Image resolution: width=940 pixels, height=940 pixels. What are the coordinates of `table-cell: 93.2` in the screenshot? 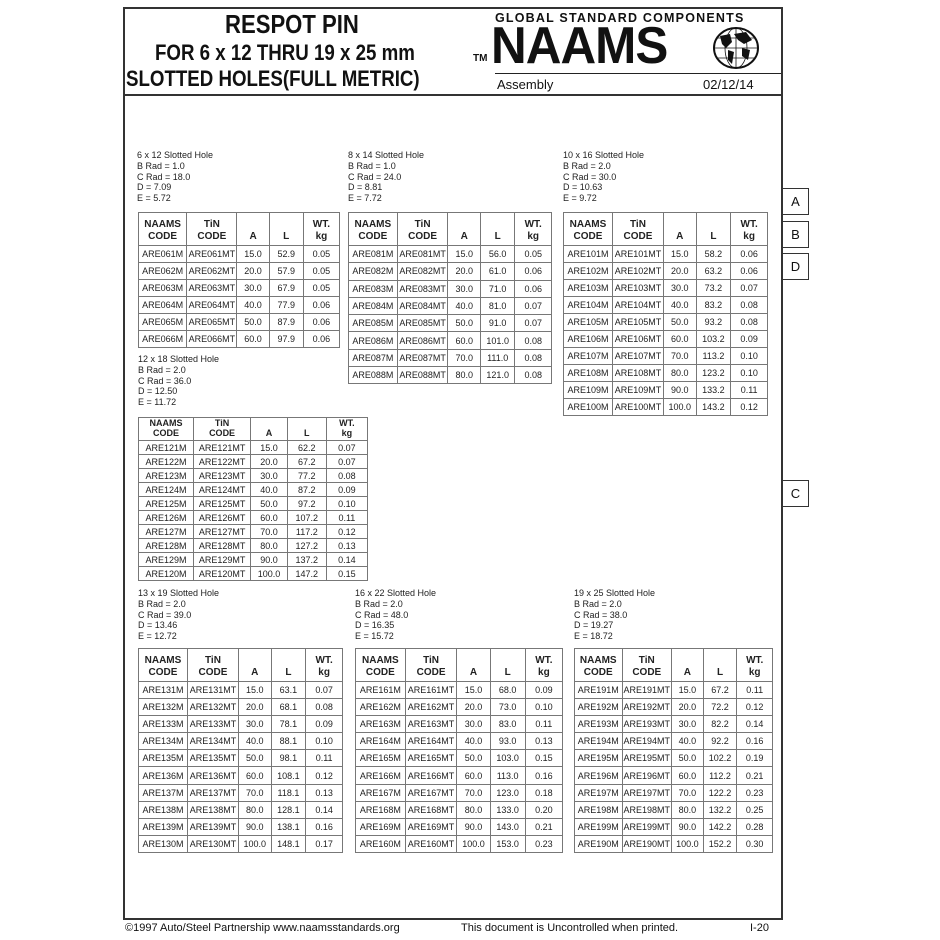 It's located at (713, 322).